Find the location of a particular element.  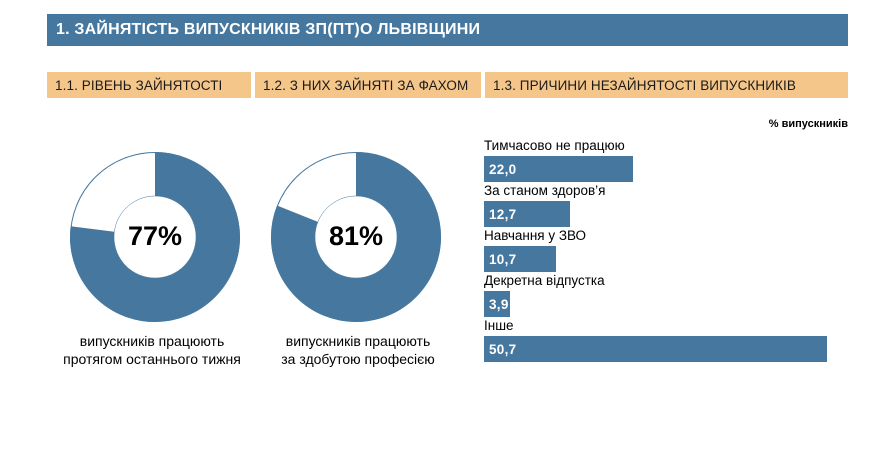

chart-unit-label: % випускників is located at coordinates (808, 124).